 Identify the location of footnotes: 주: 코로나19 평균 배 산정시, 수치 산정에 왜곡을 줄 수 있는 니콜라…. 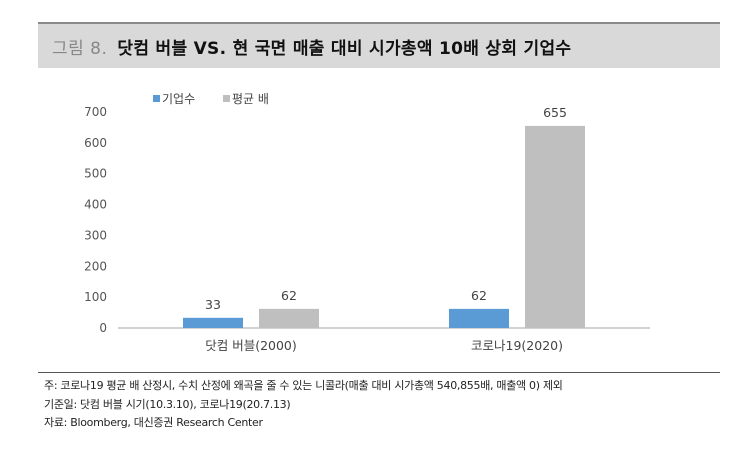
(303, 405).